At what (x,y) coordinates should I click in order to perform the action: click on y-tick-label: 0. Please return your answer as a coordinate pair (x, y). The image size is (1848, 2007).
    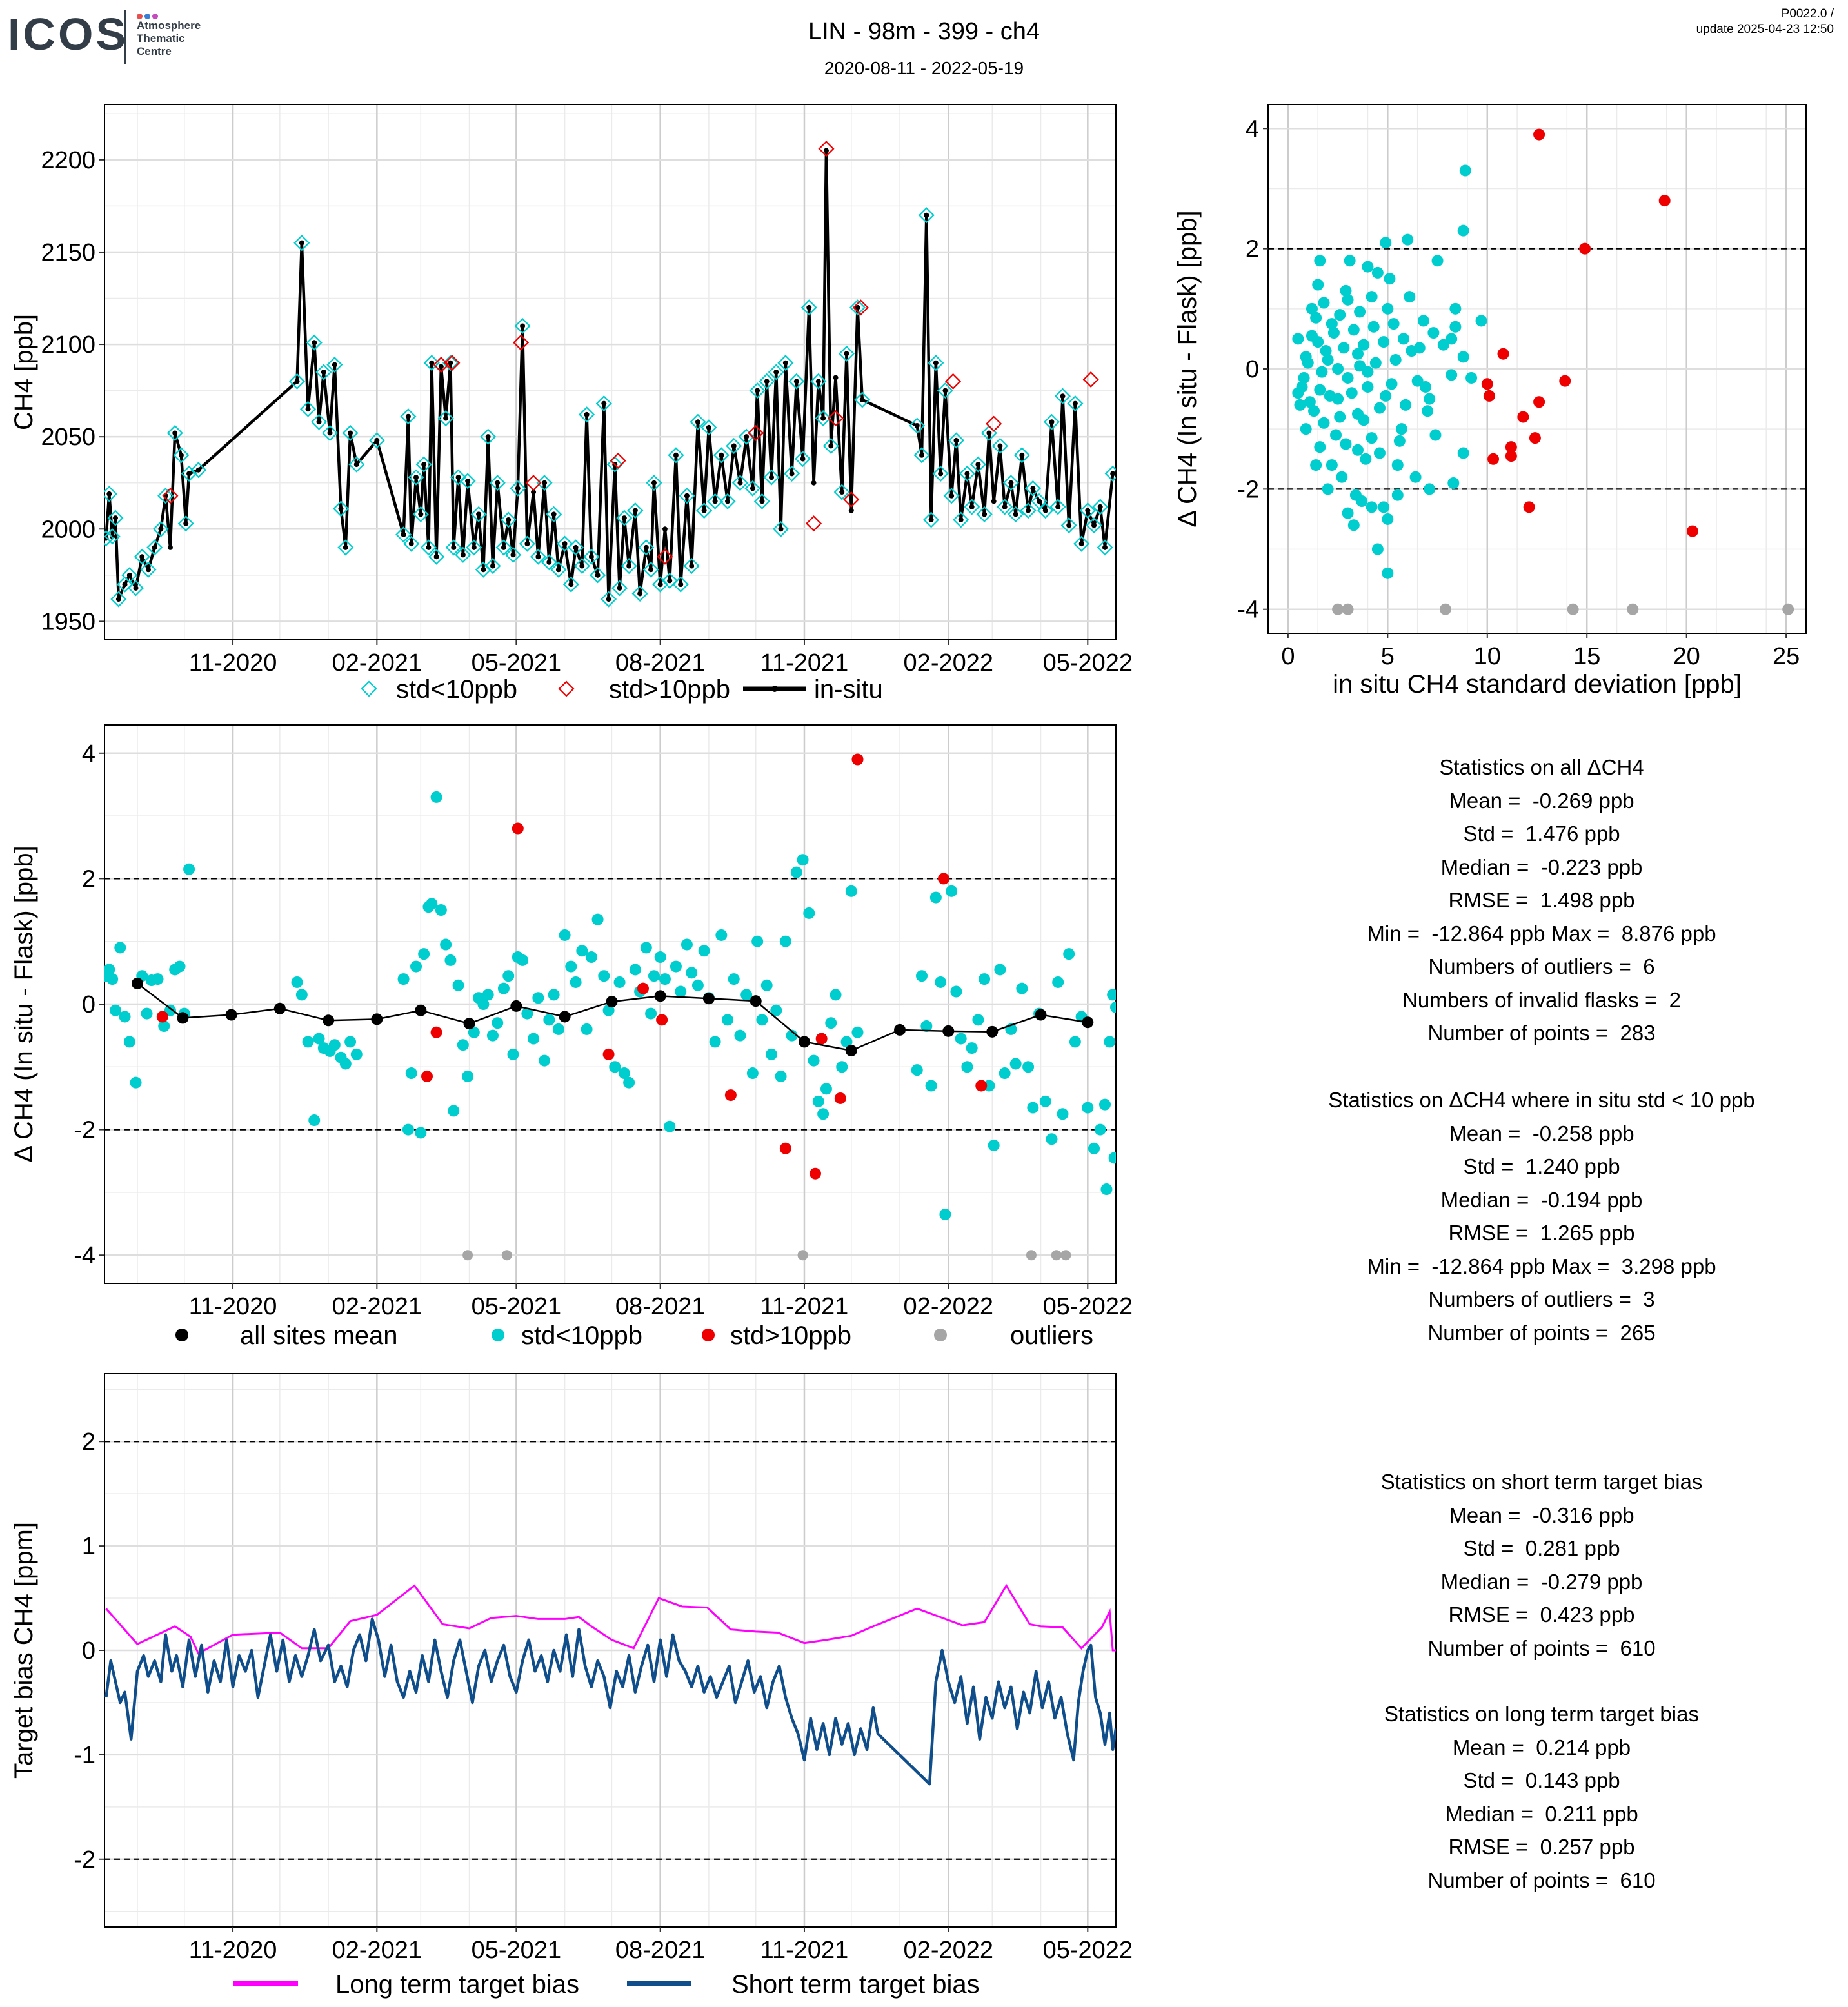
    Looking at the image, I should click on (88, 1651).